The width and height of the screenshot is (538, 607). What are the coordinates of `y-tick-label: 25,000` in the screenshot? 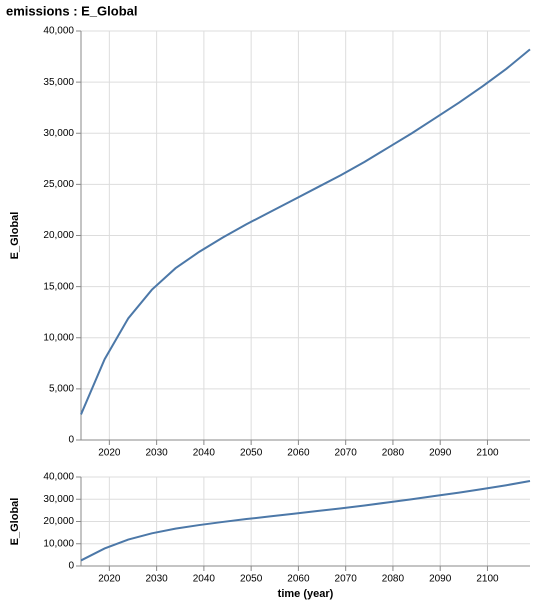 It's located at (58, 184).